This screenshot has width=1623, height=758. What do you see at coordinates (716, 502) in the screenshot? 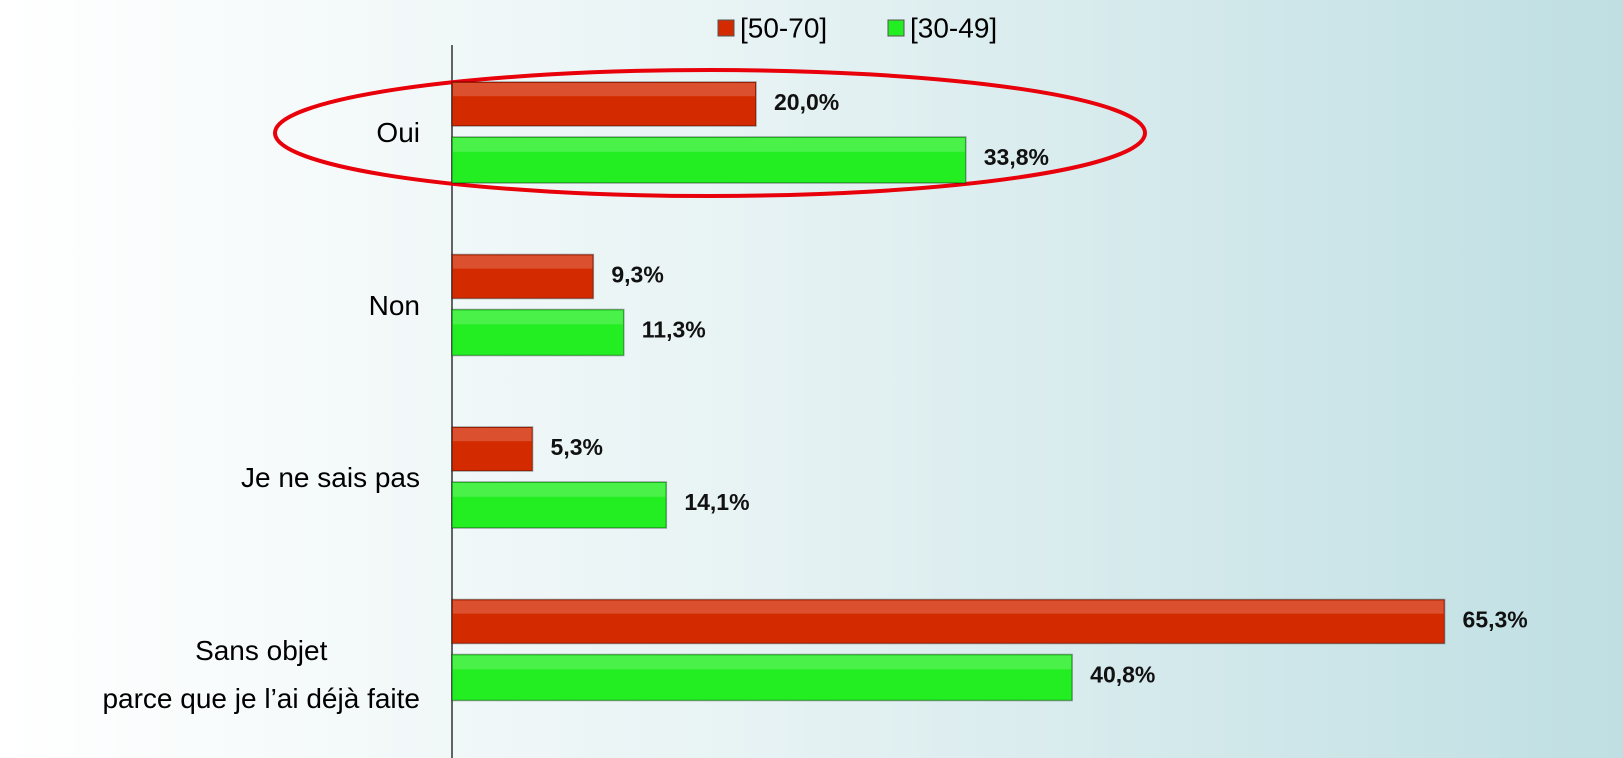
I see `value-label: 14,1%` at bounding box center [716, 502].